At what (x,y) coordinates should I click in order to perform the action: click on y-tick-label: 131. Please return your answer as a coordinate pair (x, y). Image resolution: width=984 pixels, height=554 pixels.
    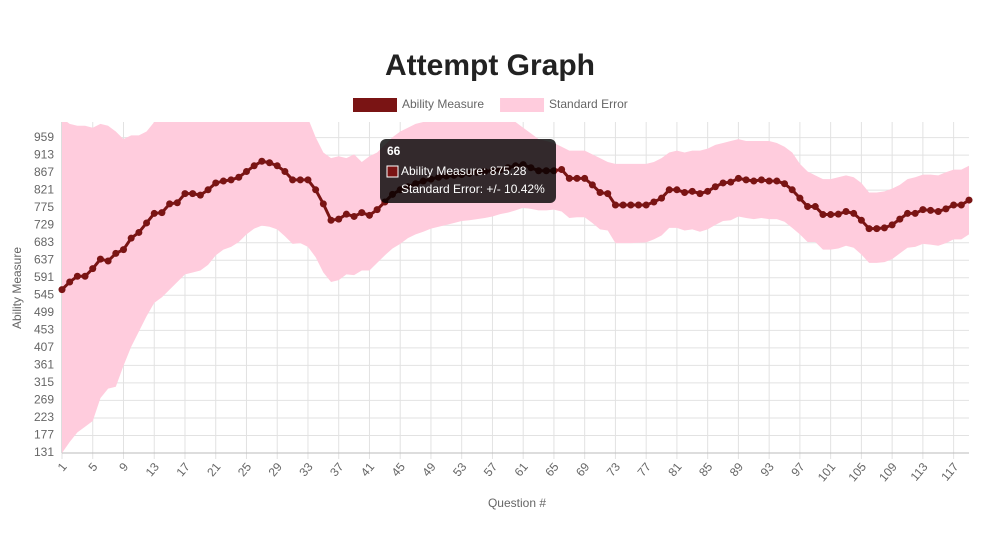
    Looking at the image, I should click on (44, 452).